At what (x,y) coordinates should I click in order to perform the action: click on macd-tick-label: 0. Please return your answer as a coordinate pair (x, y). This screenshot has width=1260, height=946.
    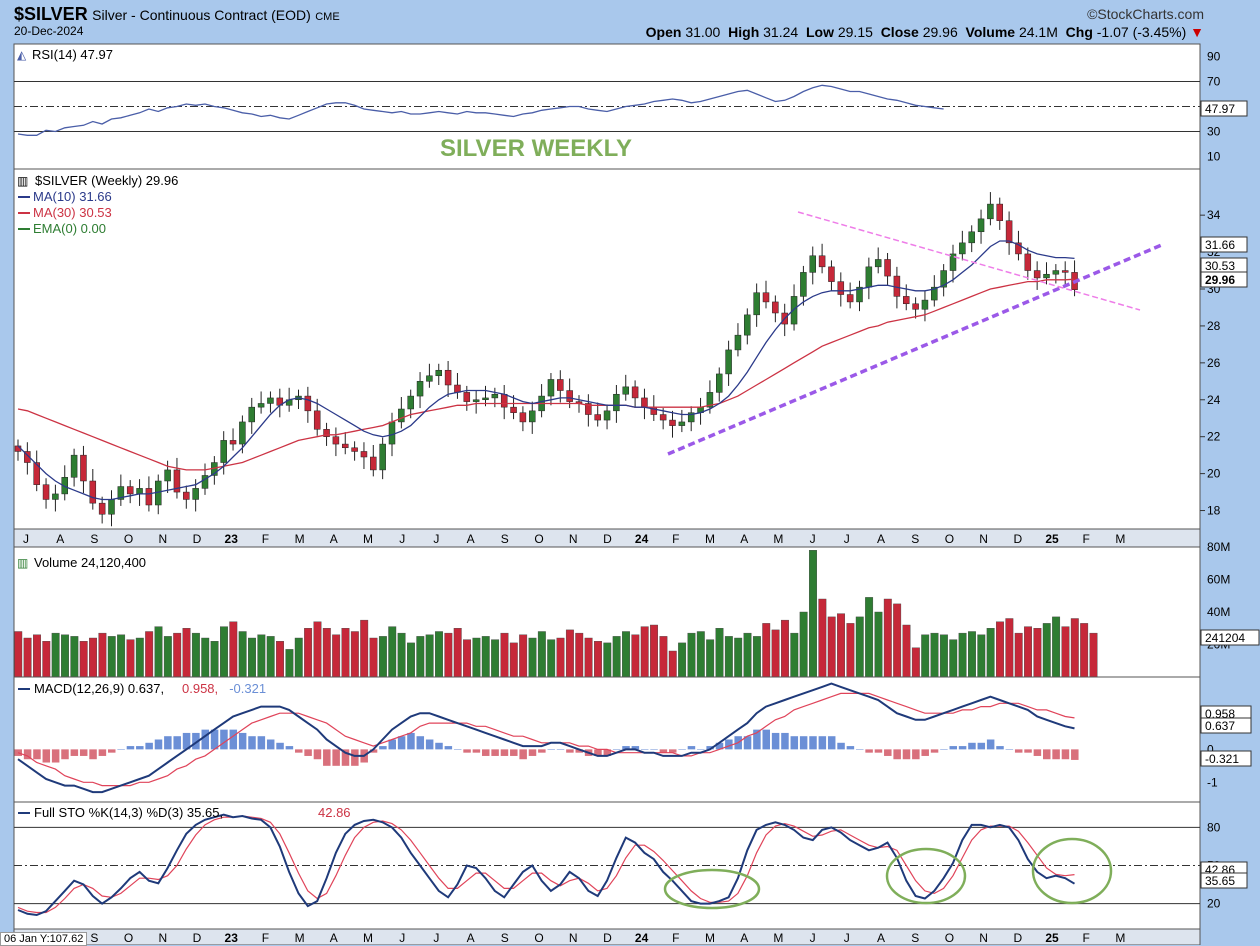
    Looking at the image, I should click on (1210, 749).